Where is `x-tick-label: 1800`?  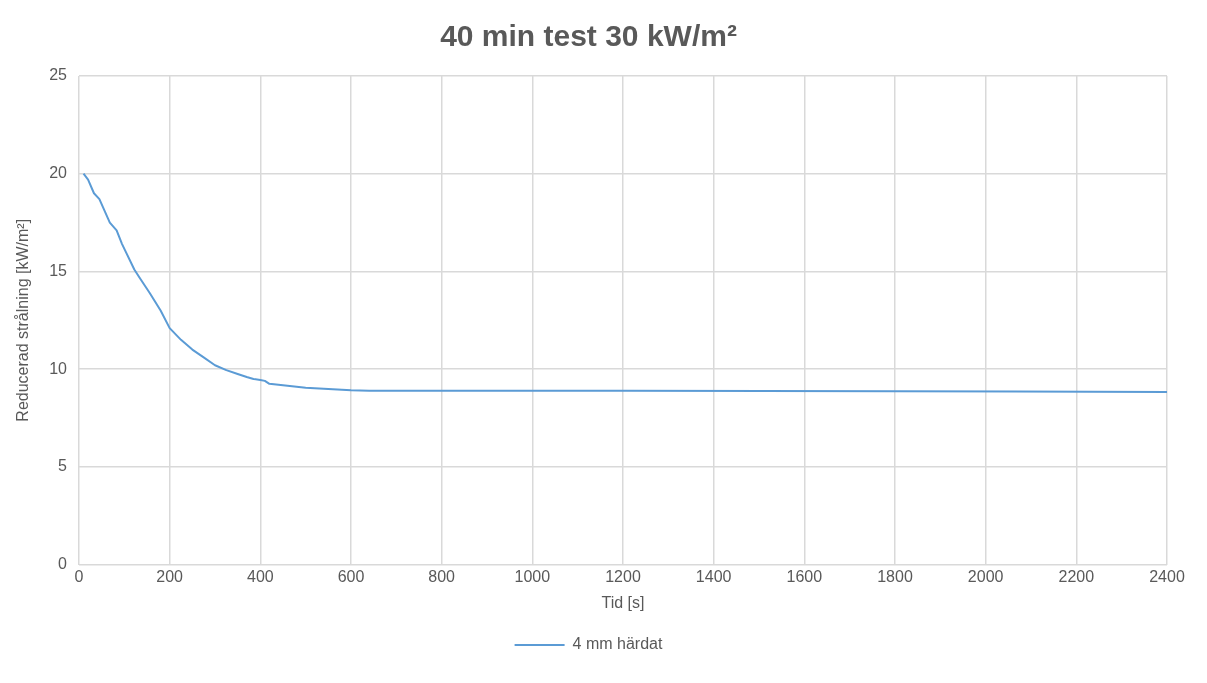 x-tick-label: 1800 is located at coordinates (895, 576).